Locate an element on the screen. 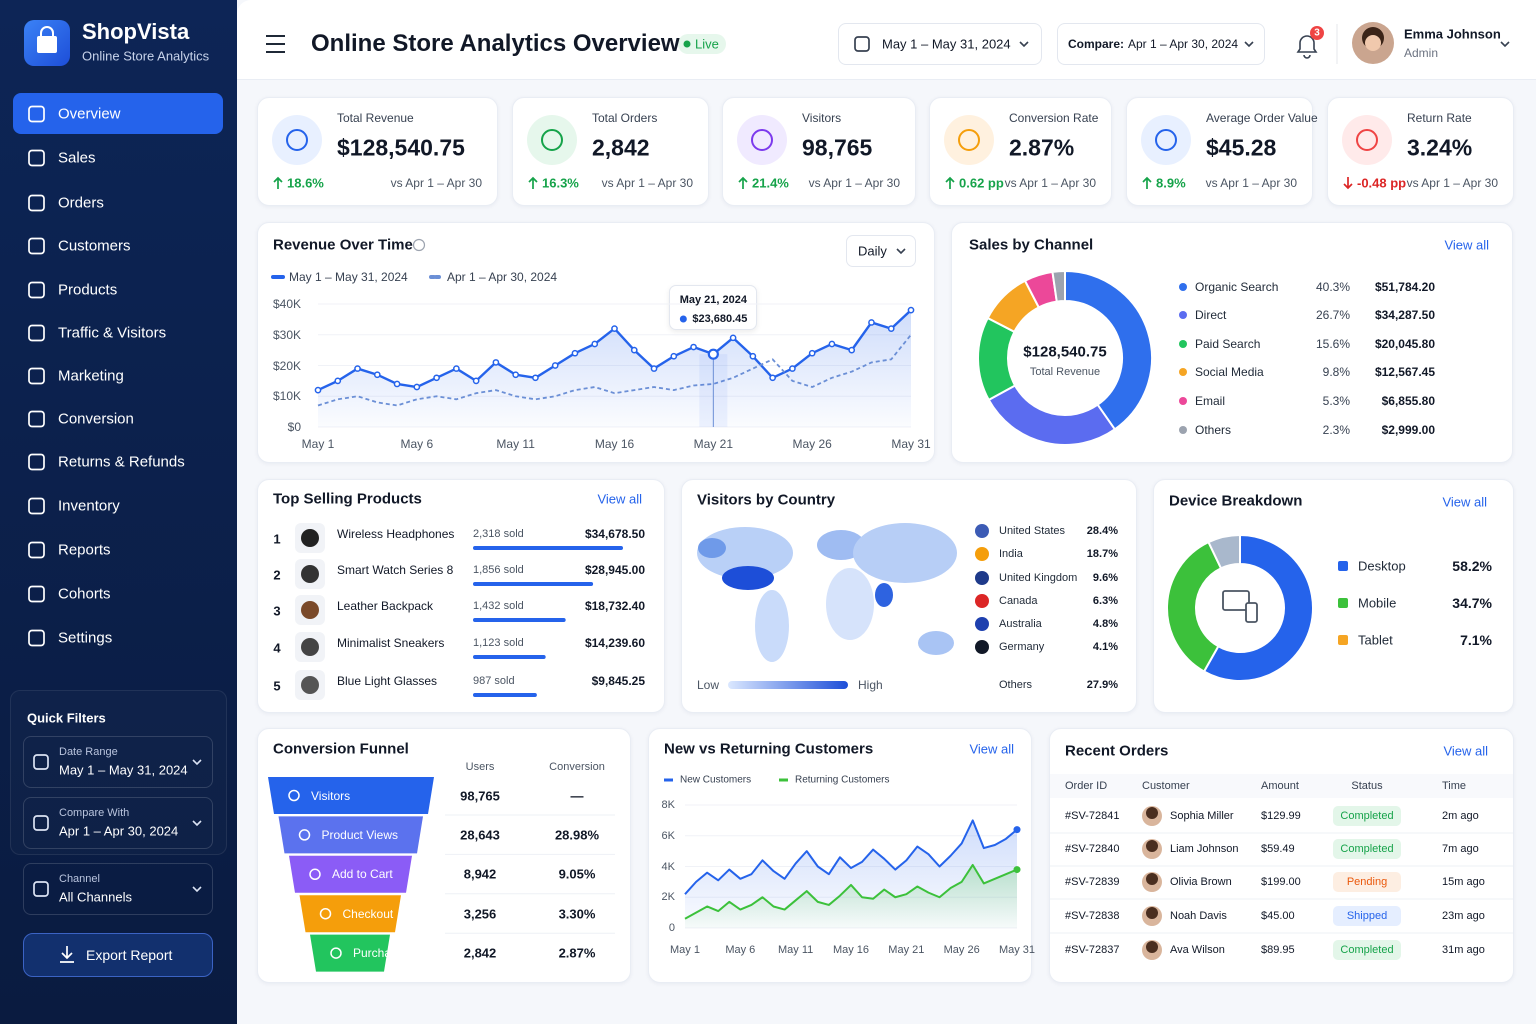 The height and width of the screenshot is (1024, 1536). nav-item: Reports is located at coordinates (84, 550).